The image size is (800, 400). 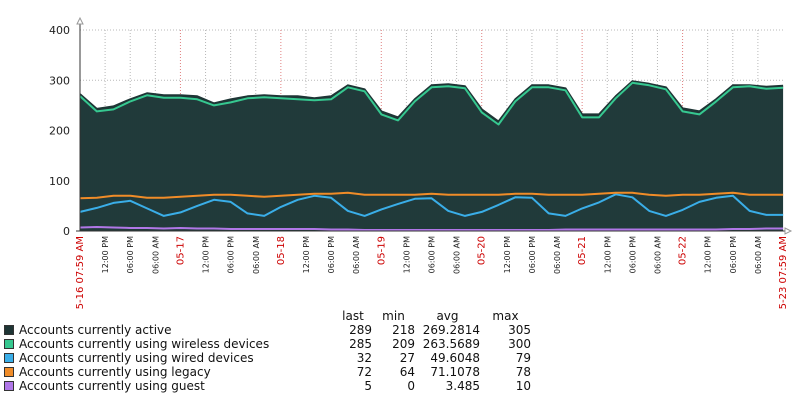 I want to click on y-tick-label: 200, so click(x=59, y=131).